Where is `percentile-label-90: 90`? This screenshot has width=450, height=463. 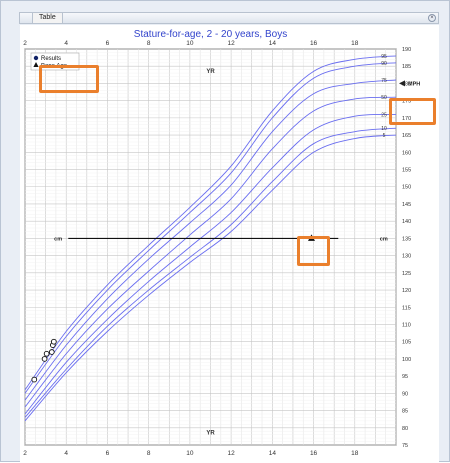 percentile-label-90: 90 is located at coordinates (384, 64).